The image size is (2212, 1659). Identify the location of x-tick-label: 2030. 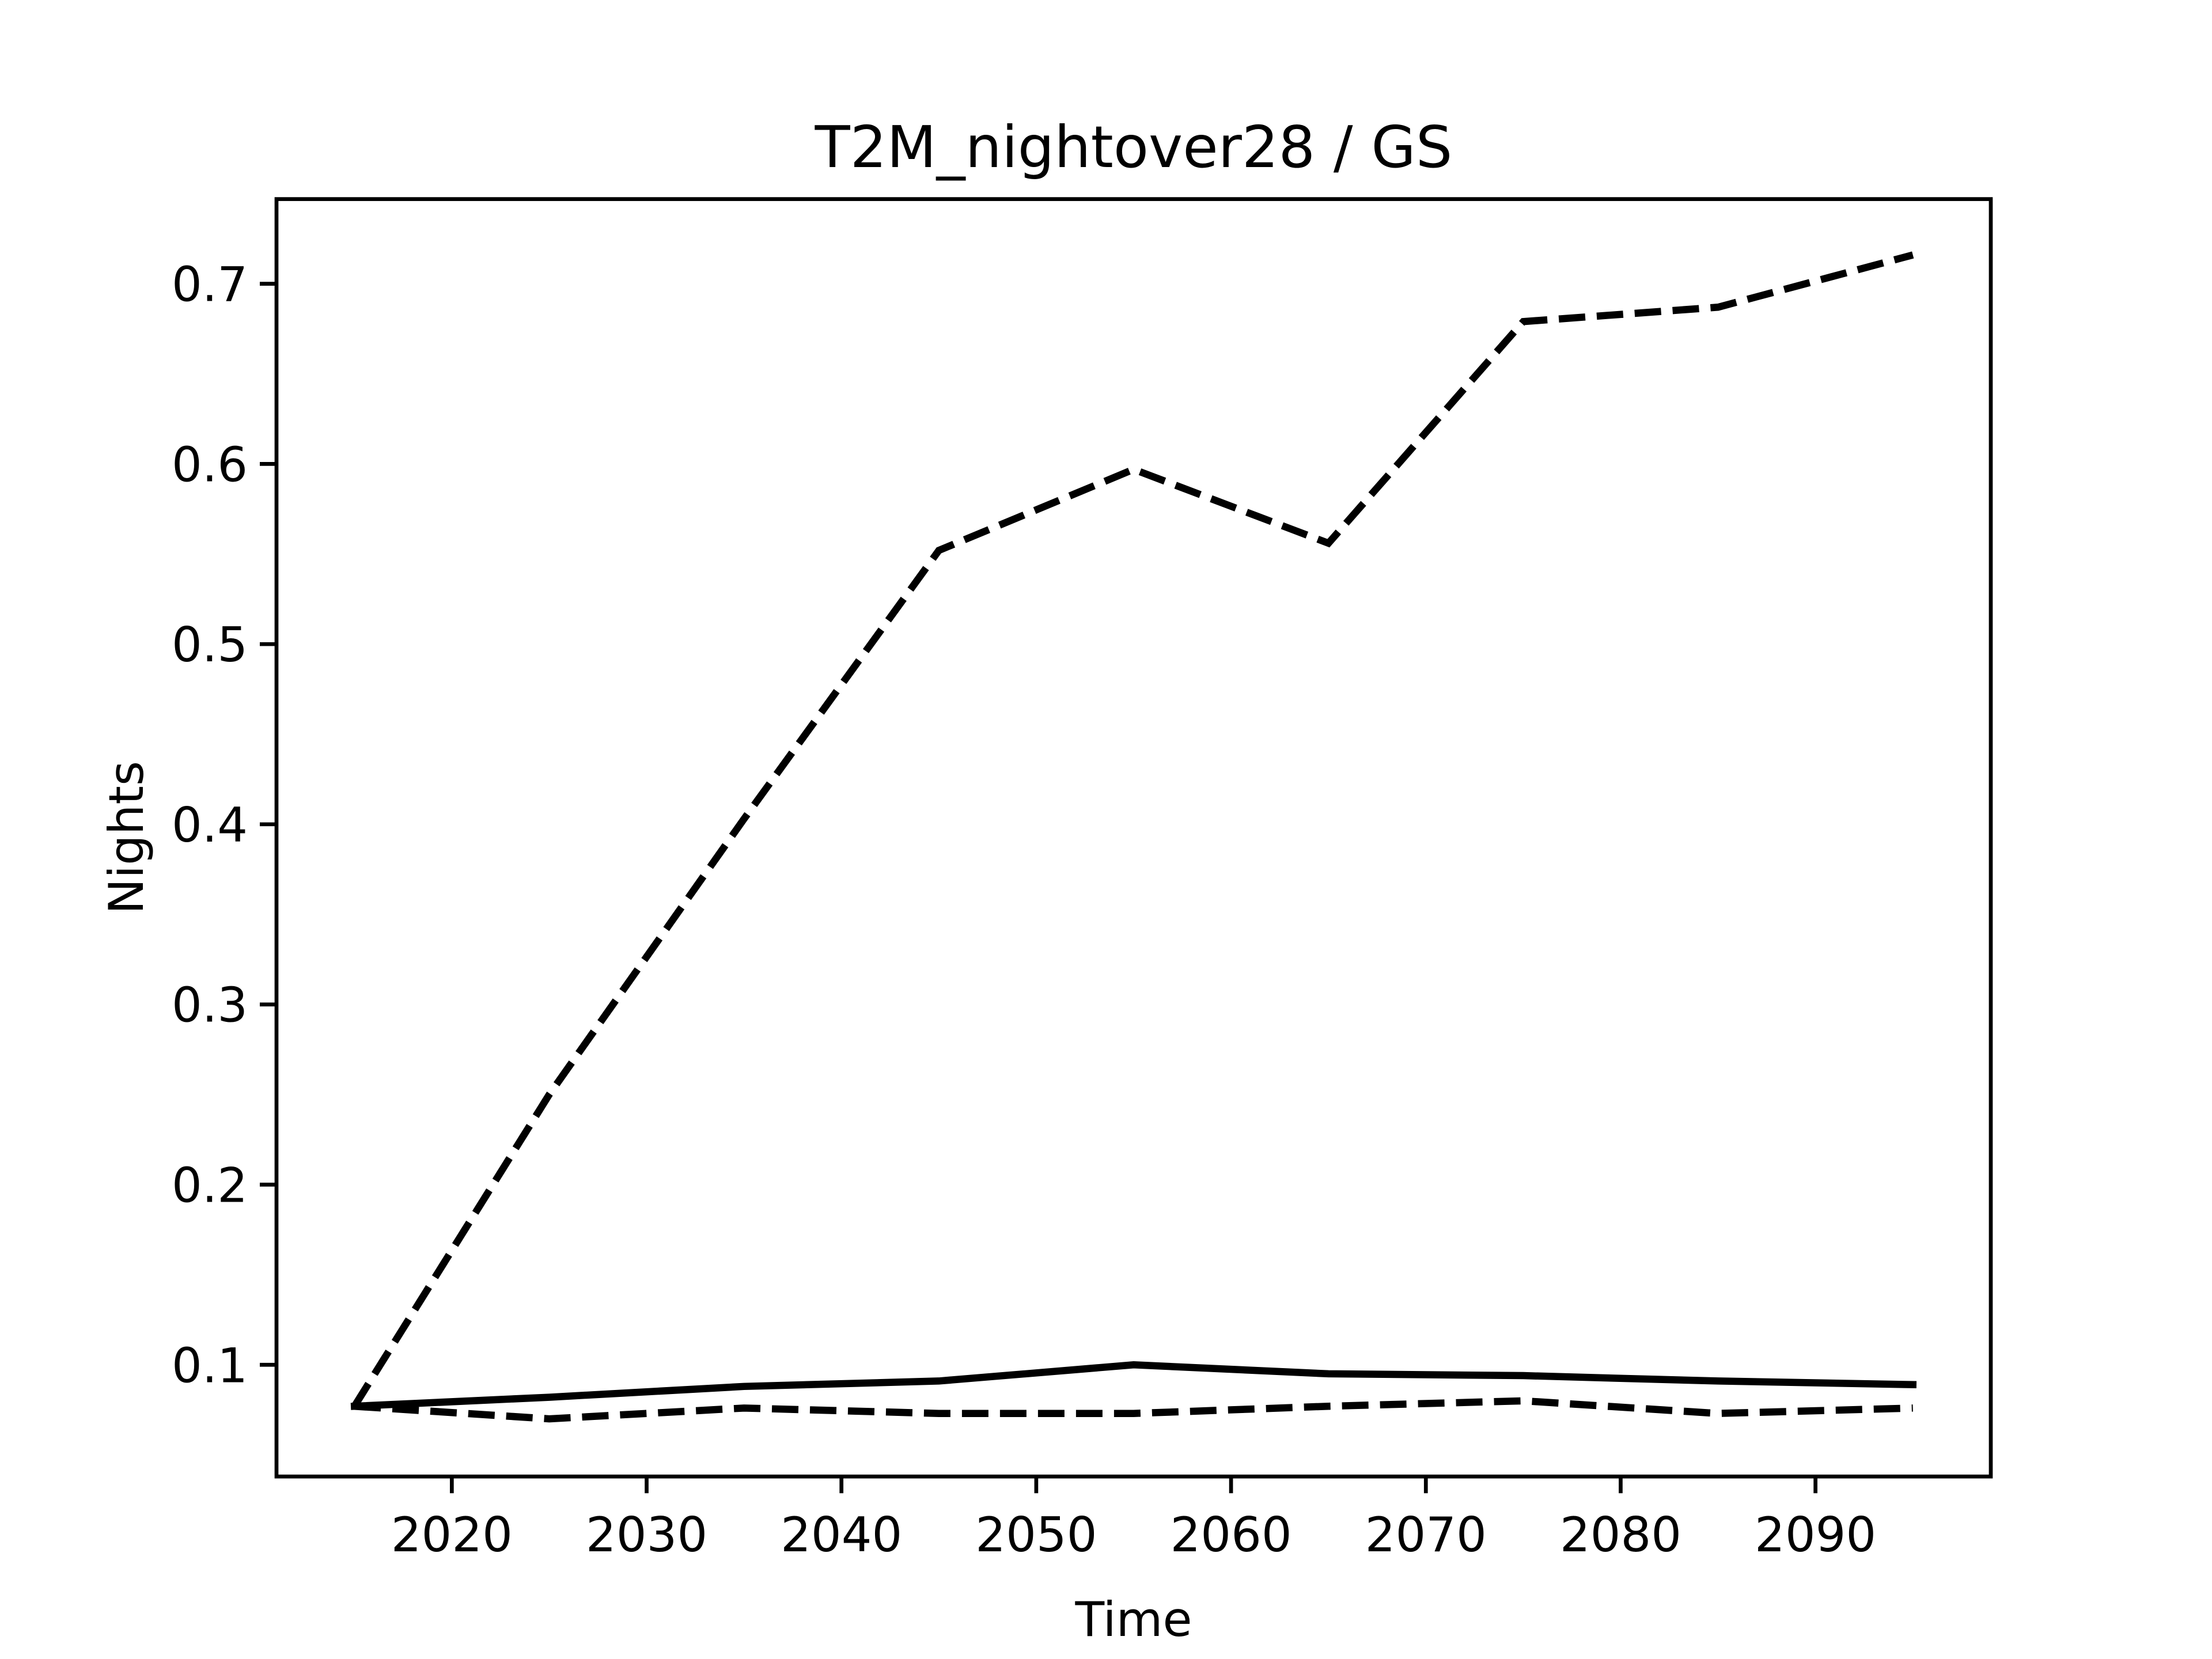
(646, 1535).